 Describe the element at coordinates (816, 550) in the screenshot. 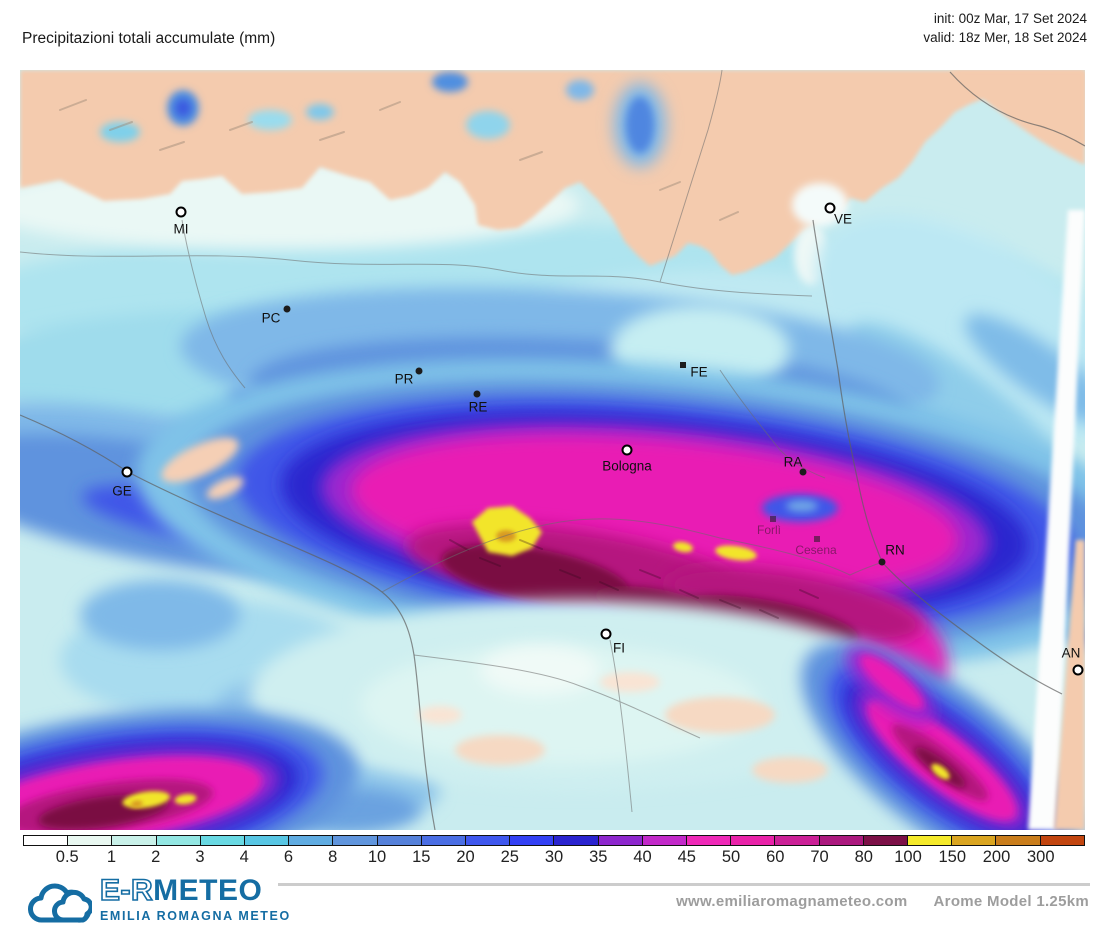

I see `city-label: Cesena` at that location.